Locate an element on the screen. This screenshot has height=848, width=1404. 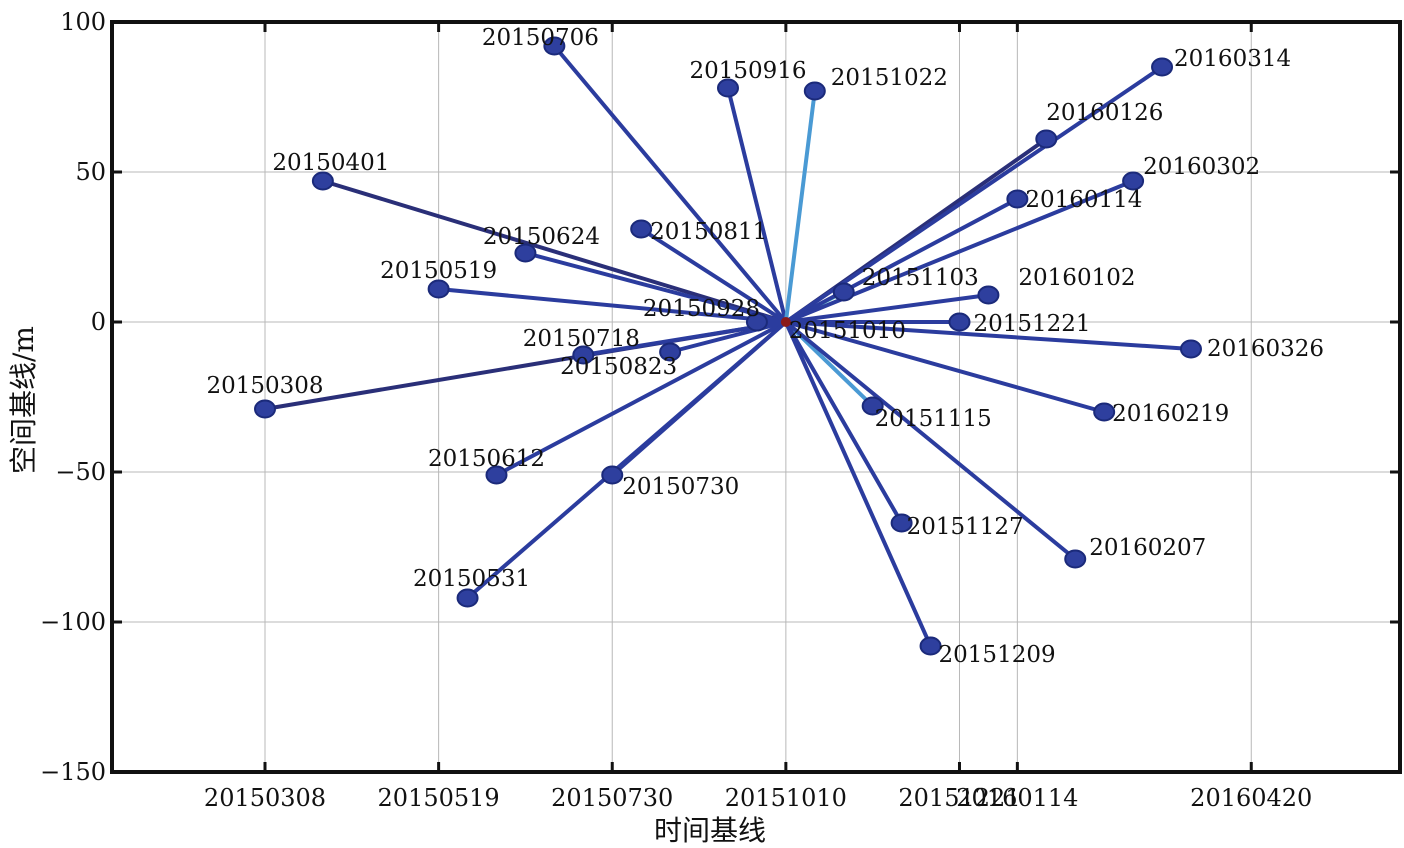
y-tick-label: 50 is located at coordinates (90, 172).